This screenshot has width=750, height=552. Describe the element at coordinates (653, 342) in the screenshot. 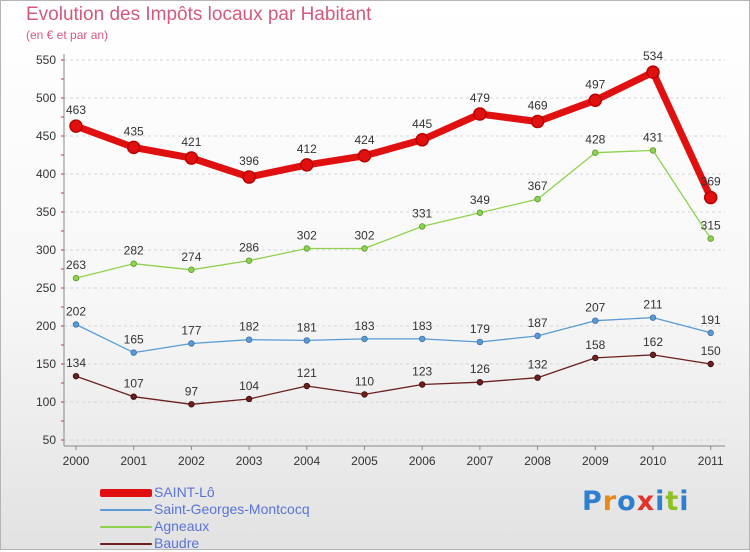

I see `data-label-baudre: 162` at that location.